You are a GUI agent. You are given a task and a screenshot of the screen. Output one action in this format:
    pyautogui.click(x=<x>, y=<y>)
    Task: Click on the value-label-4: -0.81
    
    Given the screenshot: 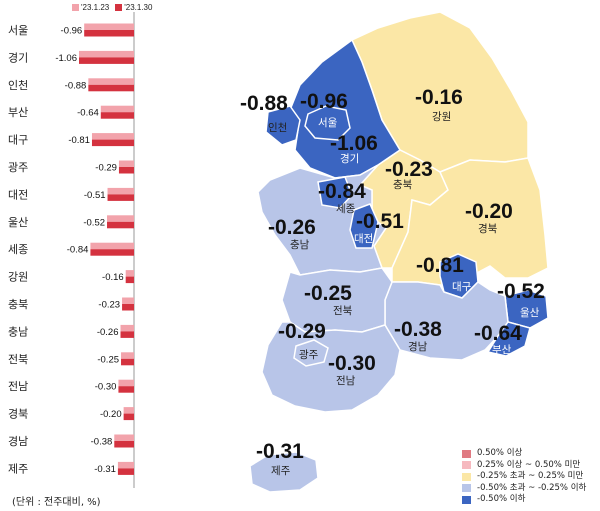 What is the action you would take?
    pyautogui.click(x=79, y=140)
    